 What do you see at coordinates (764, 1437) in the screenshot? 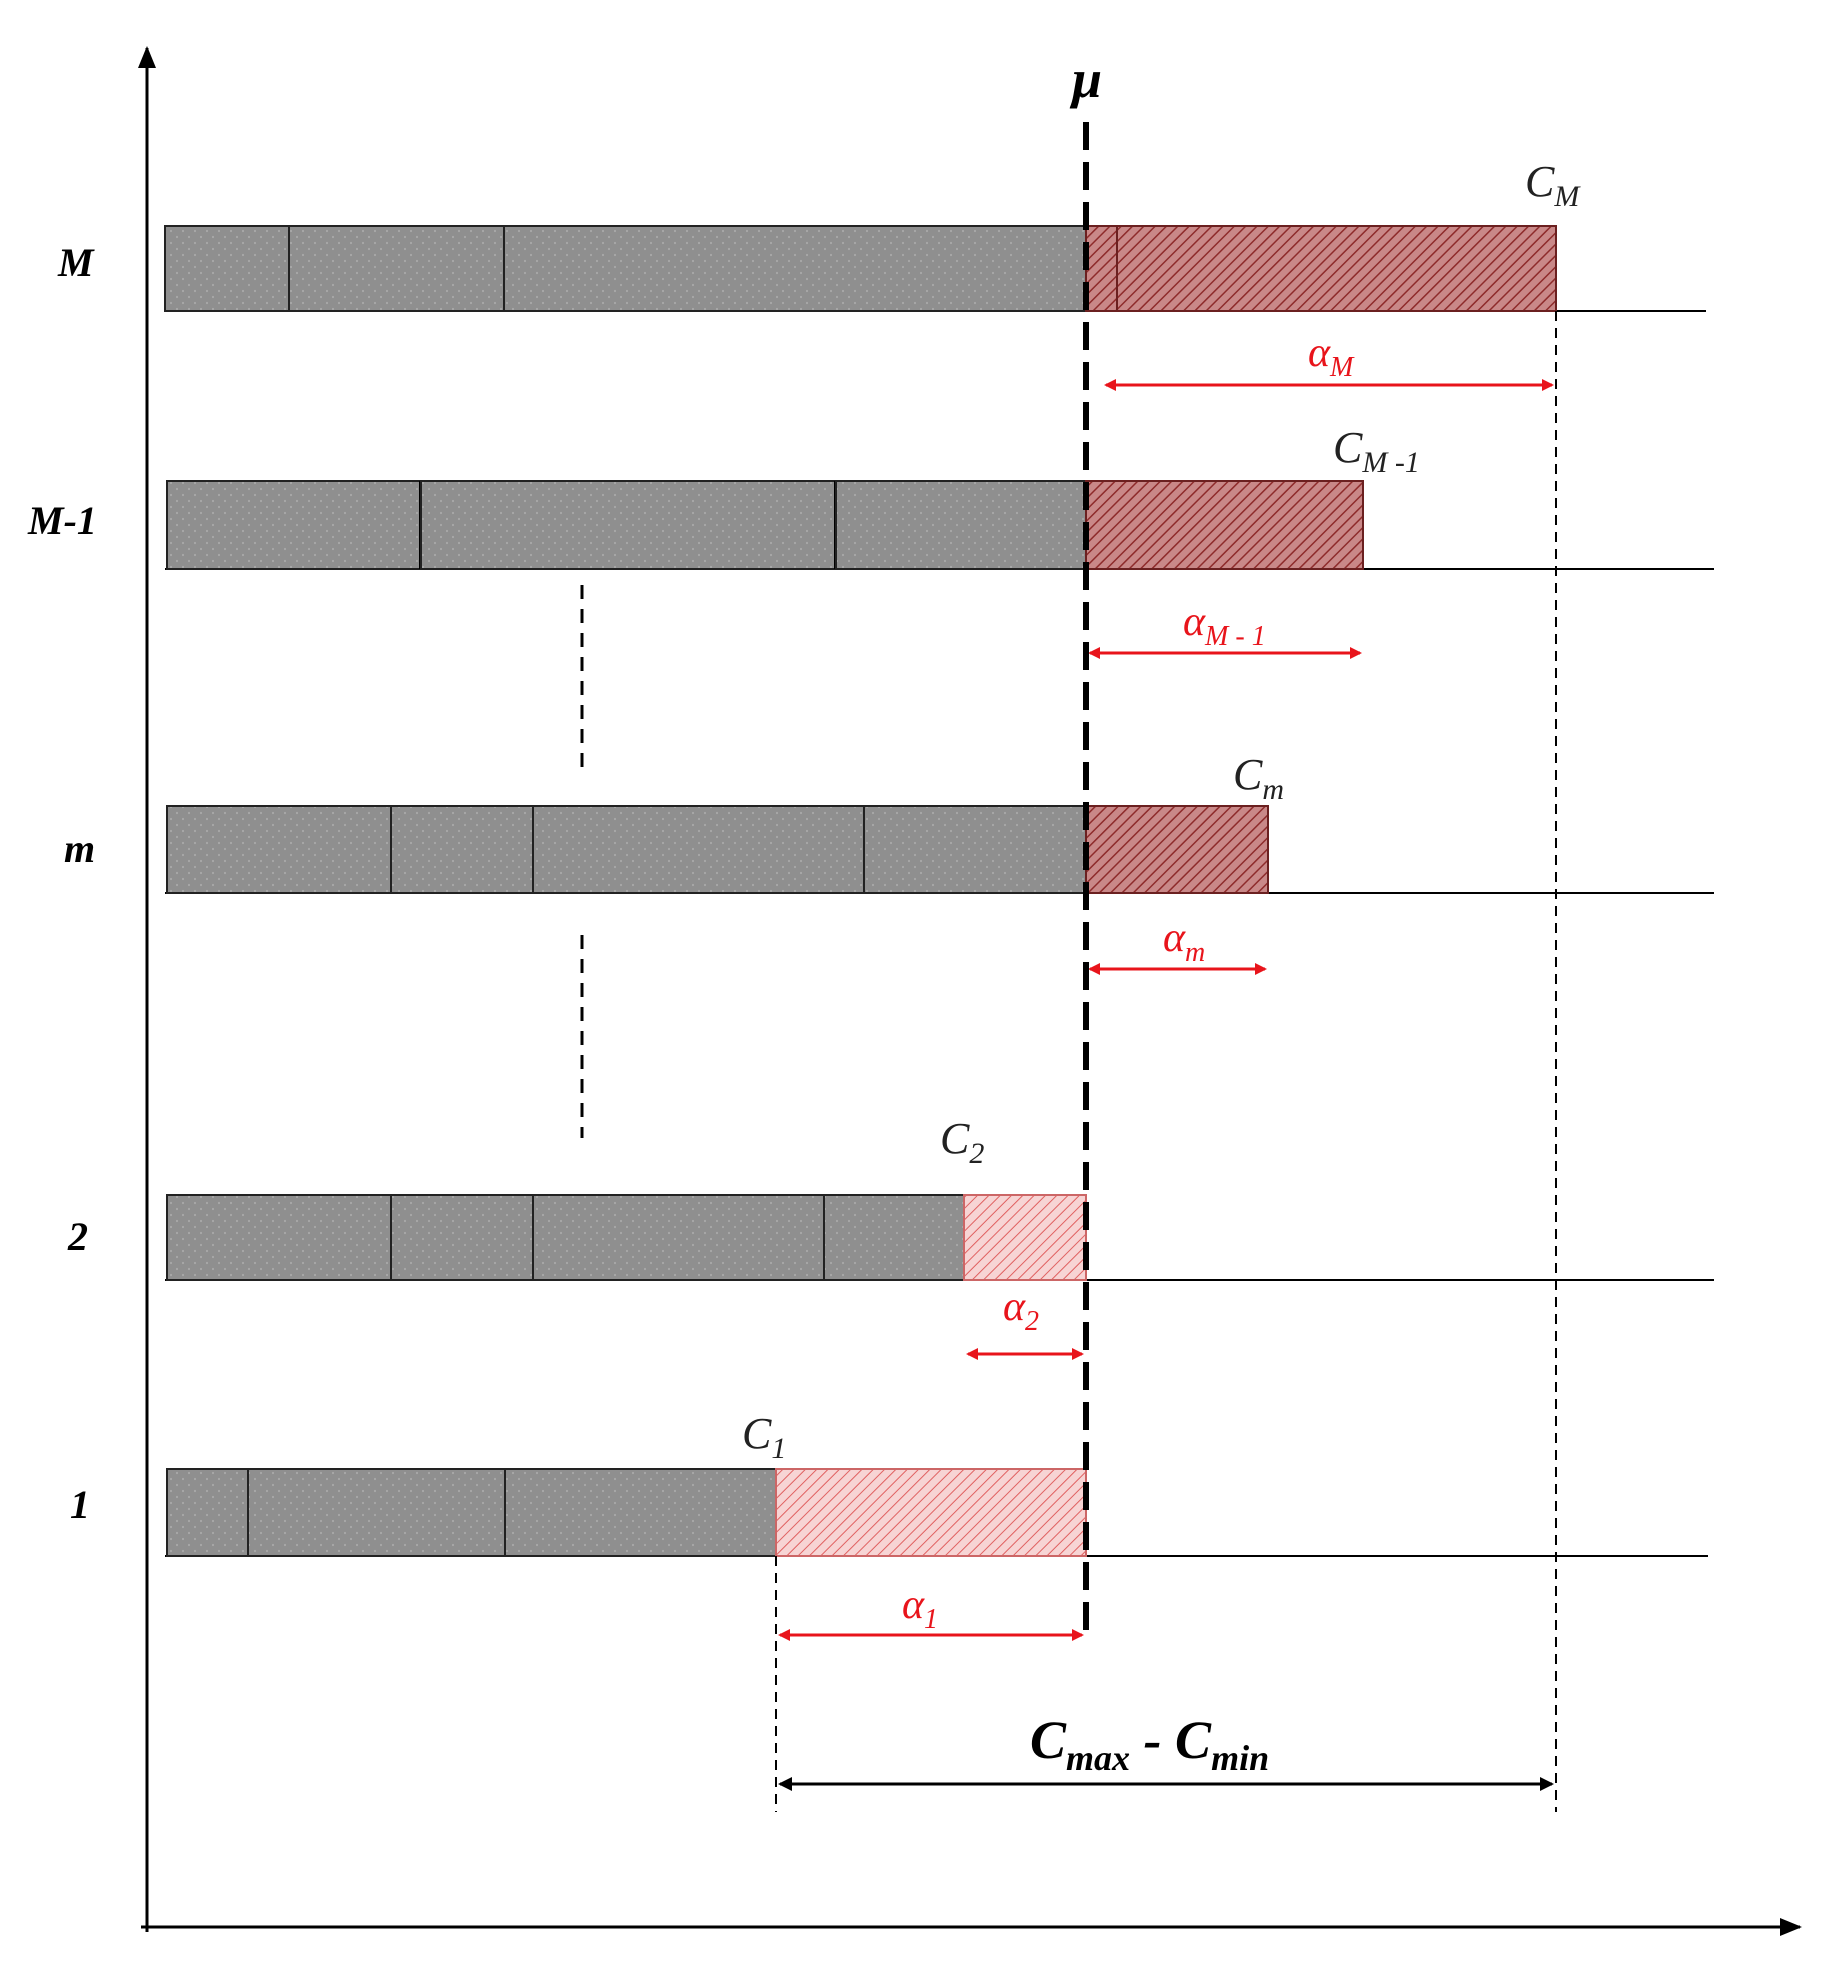
I see `completion-label-C-1: C1` at bounding box center [764, 1437].